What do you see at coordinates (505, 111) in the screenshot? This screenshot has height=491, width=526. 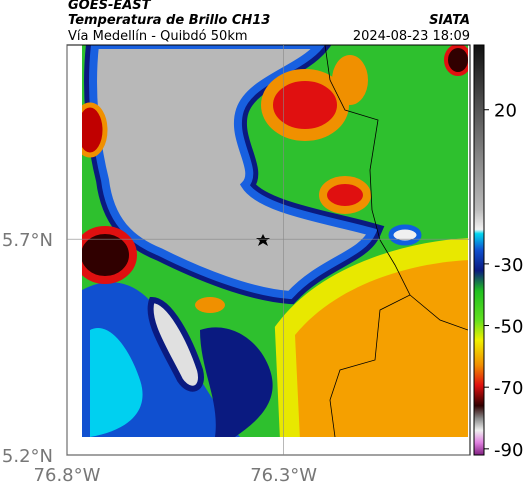 I see `colorbar-label: 20` at bounding box center [505, 111].